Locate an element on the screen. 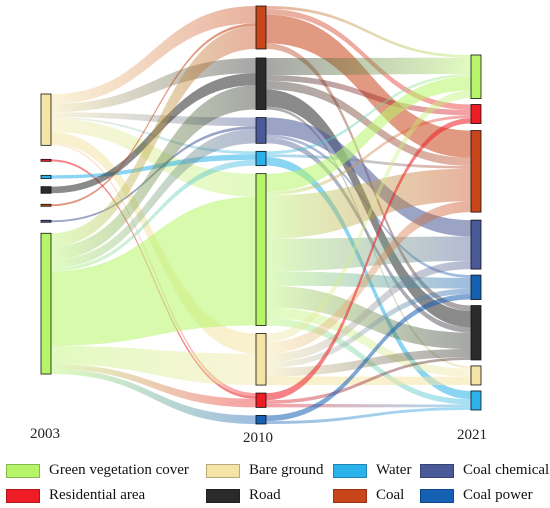 The image size is (550, 508). flow-2010-road-to-2021-coal is located at coordinates (368, 123).